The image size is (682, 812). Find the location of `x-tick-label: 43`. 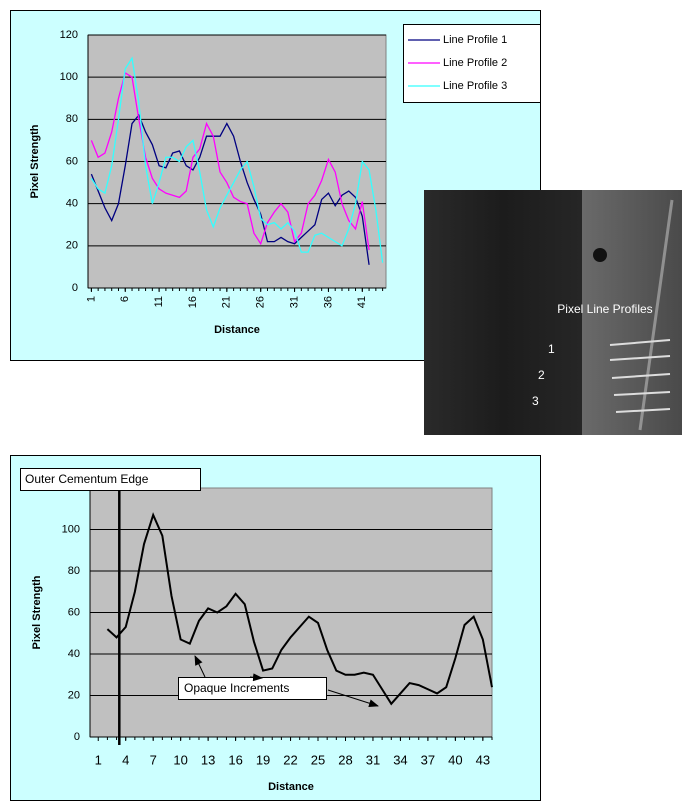

x-tick-label: 43 is located at coordinates (483, 759).